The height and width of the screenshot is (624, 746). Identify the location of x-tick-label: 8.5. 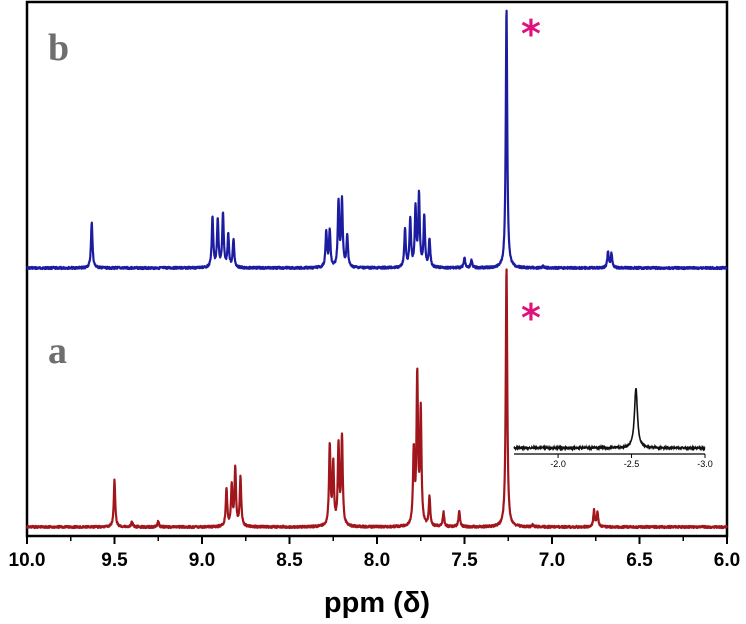
(289, 560).